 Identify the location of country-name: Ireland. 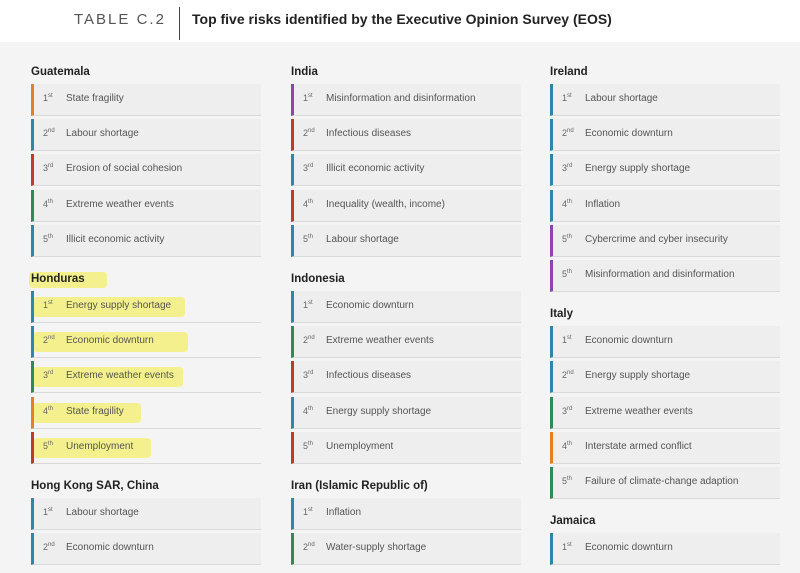
(569, 72).